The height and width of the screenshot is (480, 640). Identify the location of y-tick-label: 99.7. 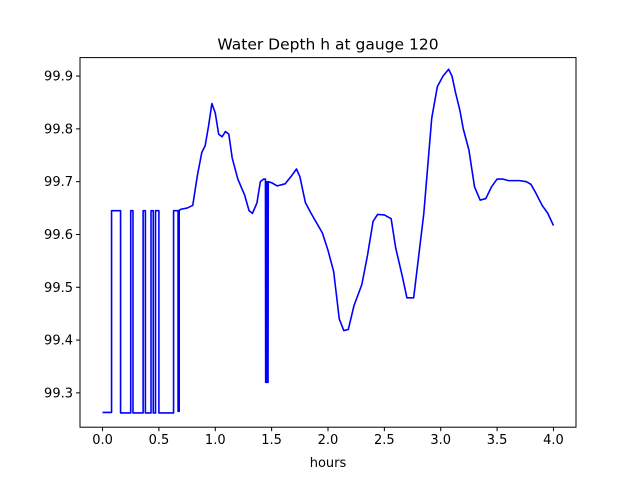
(58, 182).